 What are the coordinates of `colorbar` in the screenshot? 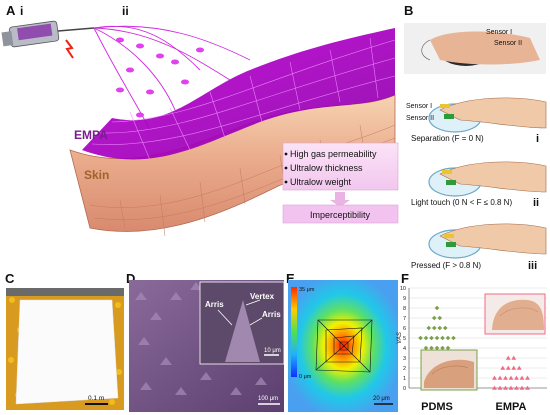 It's located at (294, 332).